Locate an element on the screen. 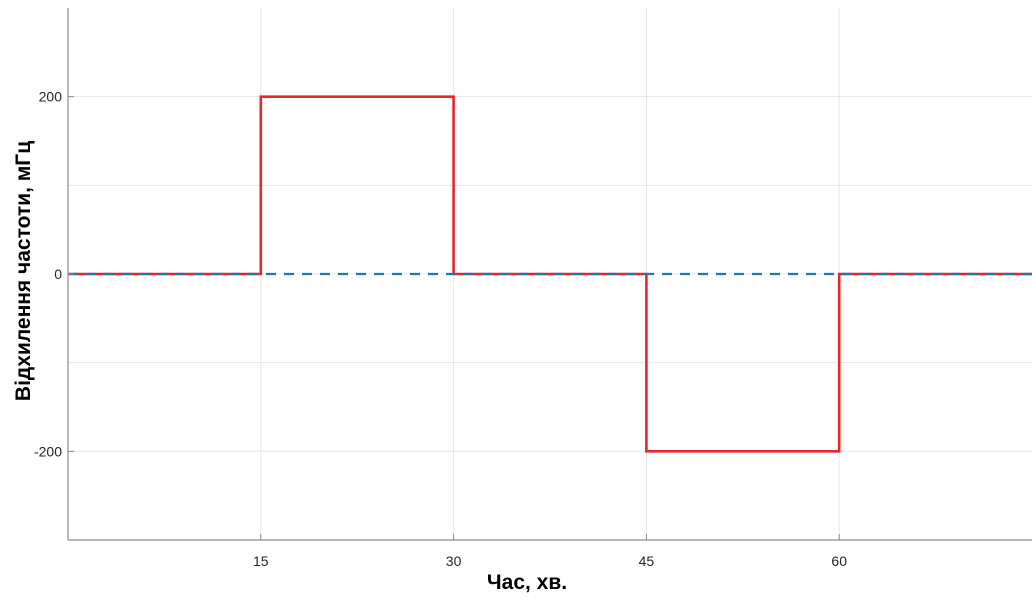 The height and width of the screenshot is (598, 1032). y-tick-label: 0 is located at coordinates (58, 274).